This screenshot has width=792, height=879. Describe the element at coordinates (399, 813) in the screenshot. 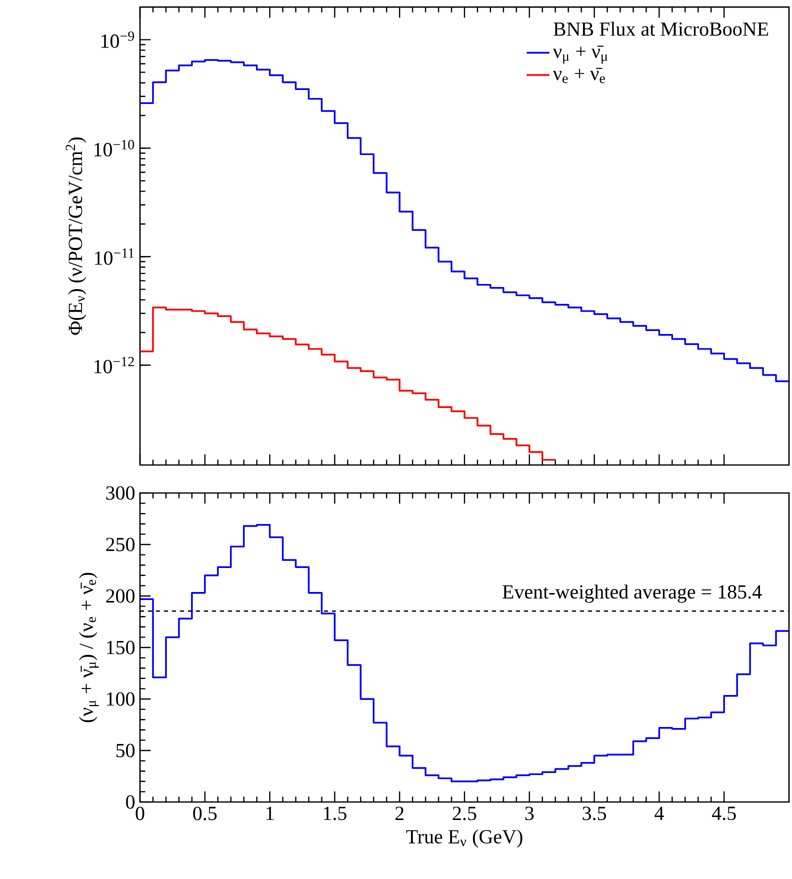

I see `x-tick-label: 2` at that location.